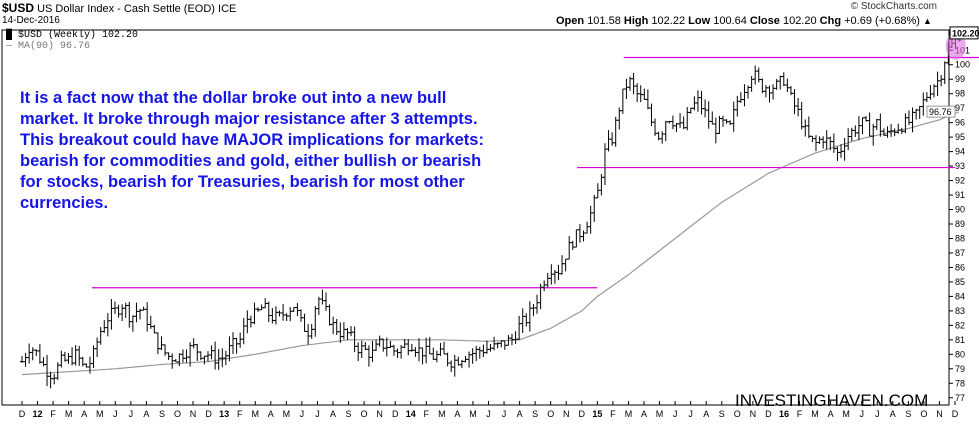  Describe the element at coordinates (960, 94) in the screenshot. I see `y-tick-label: 98` at that location.